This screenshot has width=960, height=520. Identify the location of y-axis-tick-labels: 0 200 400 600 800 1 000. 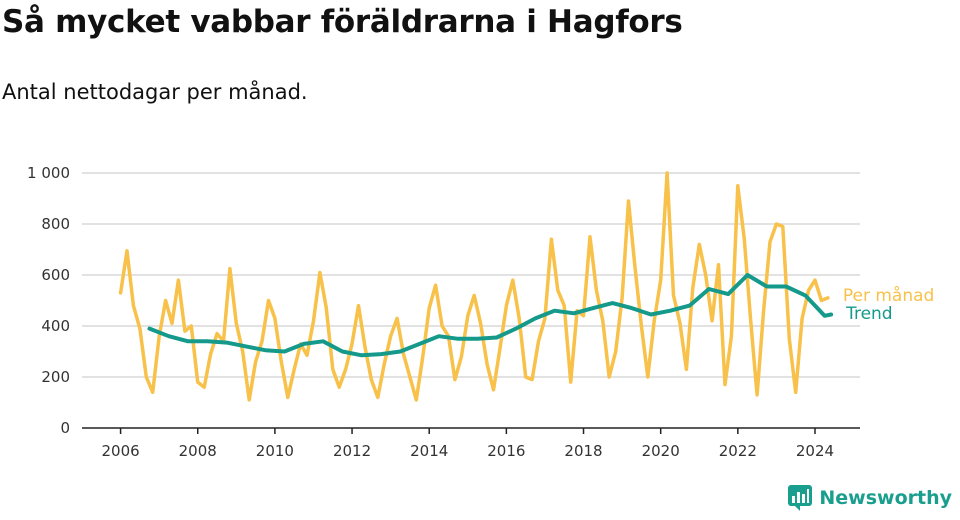
(48, 300).